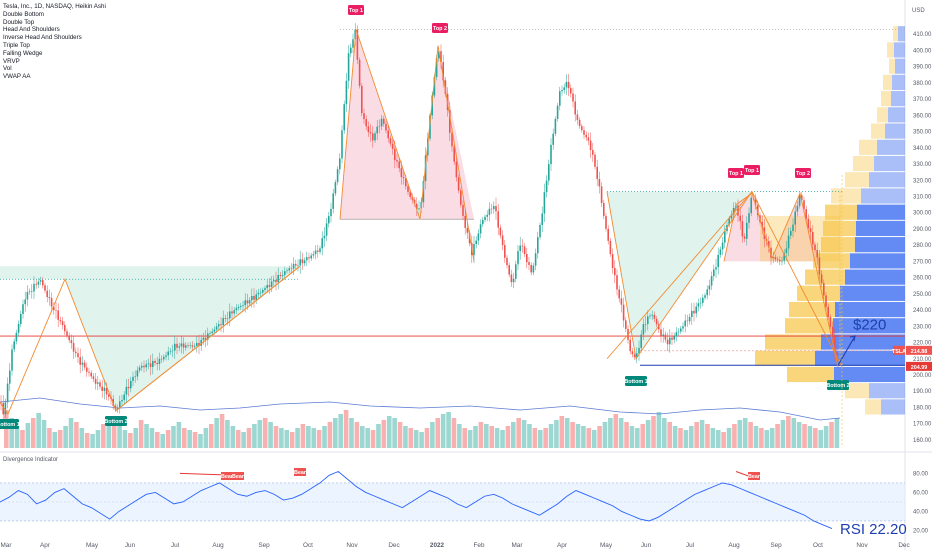  Describe the element at coordinates (921, 531) in the screenshot. I see `rsi-tick: 20.00` at that location.